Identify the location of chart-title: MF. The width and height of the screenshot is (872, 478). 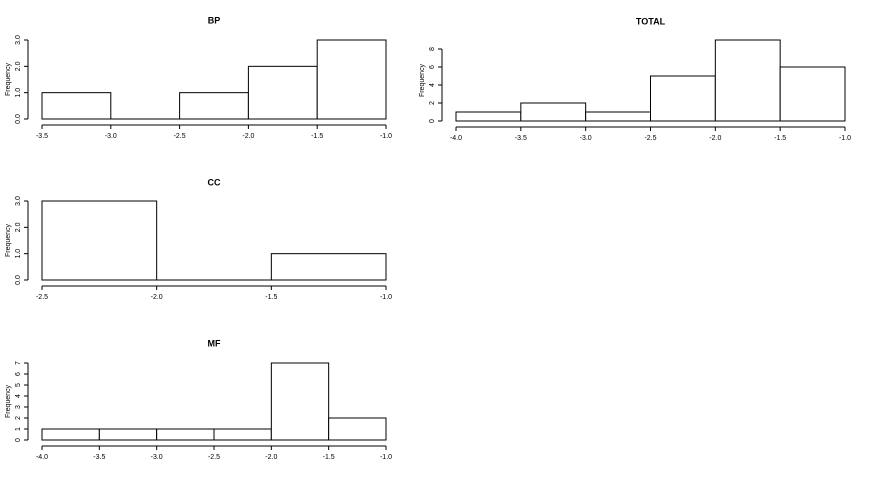
(214, 343).